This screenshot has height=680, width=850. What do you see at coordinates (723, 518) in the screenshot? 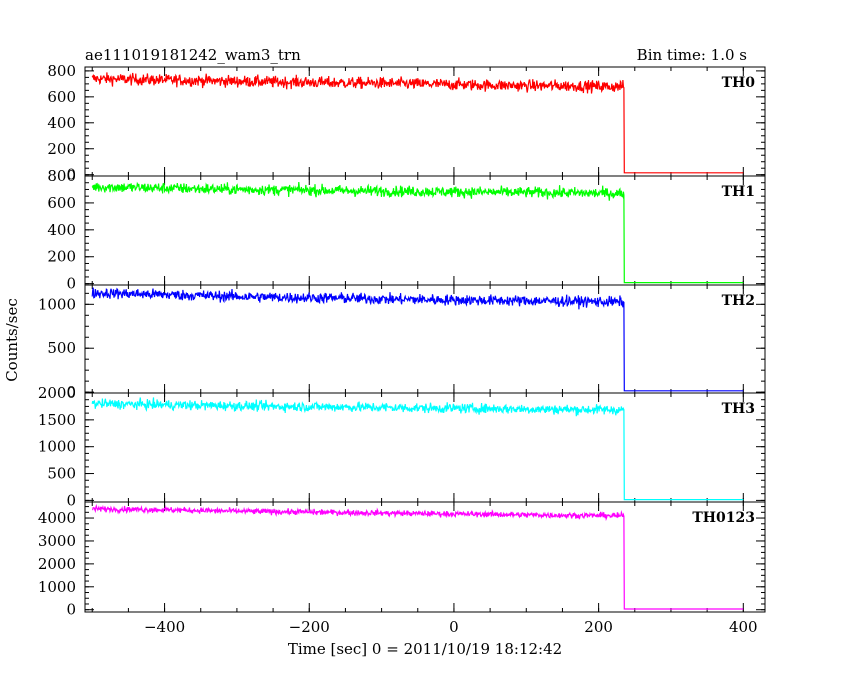
I see `panel-label-th0123: TH0123` at bounding box center [723, 518].